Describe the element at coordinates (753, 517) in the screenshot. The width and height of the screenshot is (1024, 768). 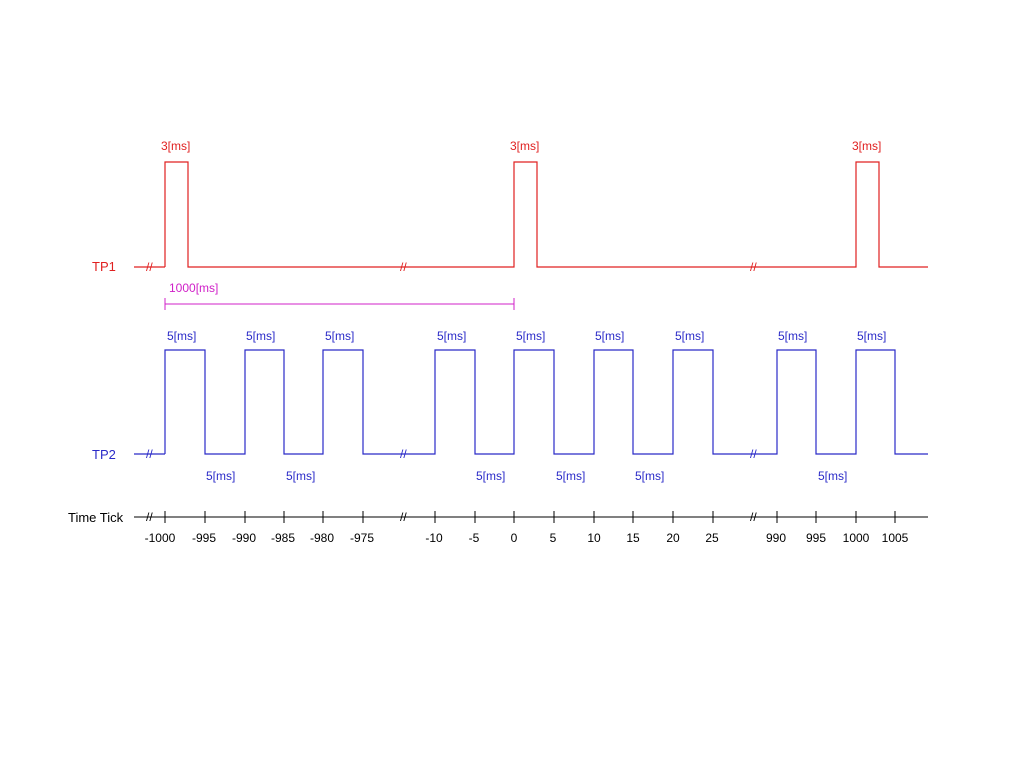
I see `axis-break-mark-3: //` at that location.